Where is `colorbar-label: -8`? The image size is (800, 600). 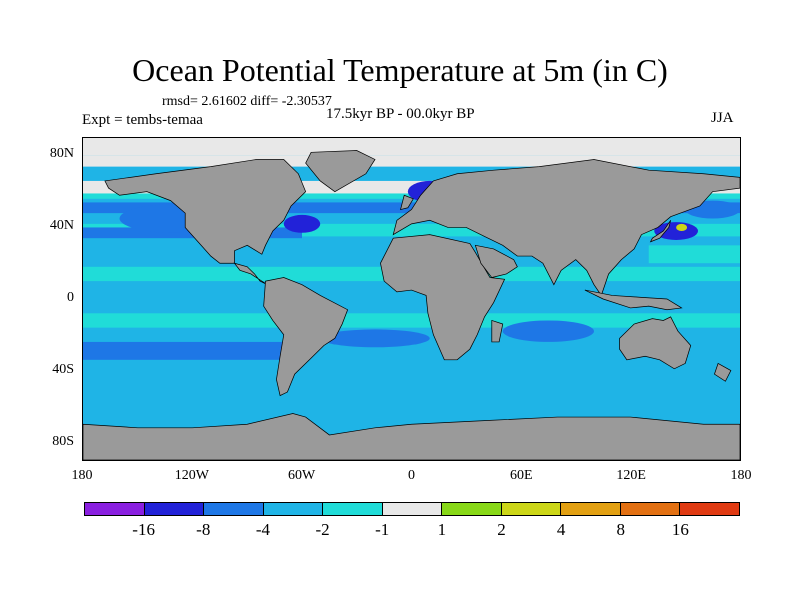 colorbar-label: -8 is located at coordinates (203, 529).